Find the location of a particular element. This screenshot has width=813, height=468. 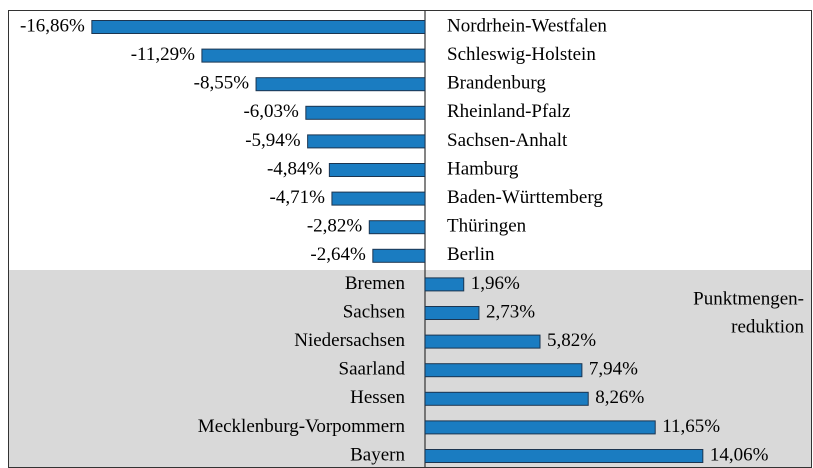

category-label: Hessen is located at coordinates (377, 397).